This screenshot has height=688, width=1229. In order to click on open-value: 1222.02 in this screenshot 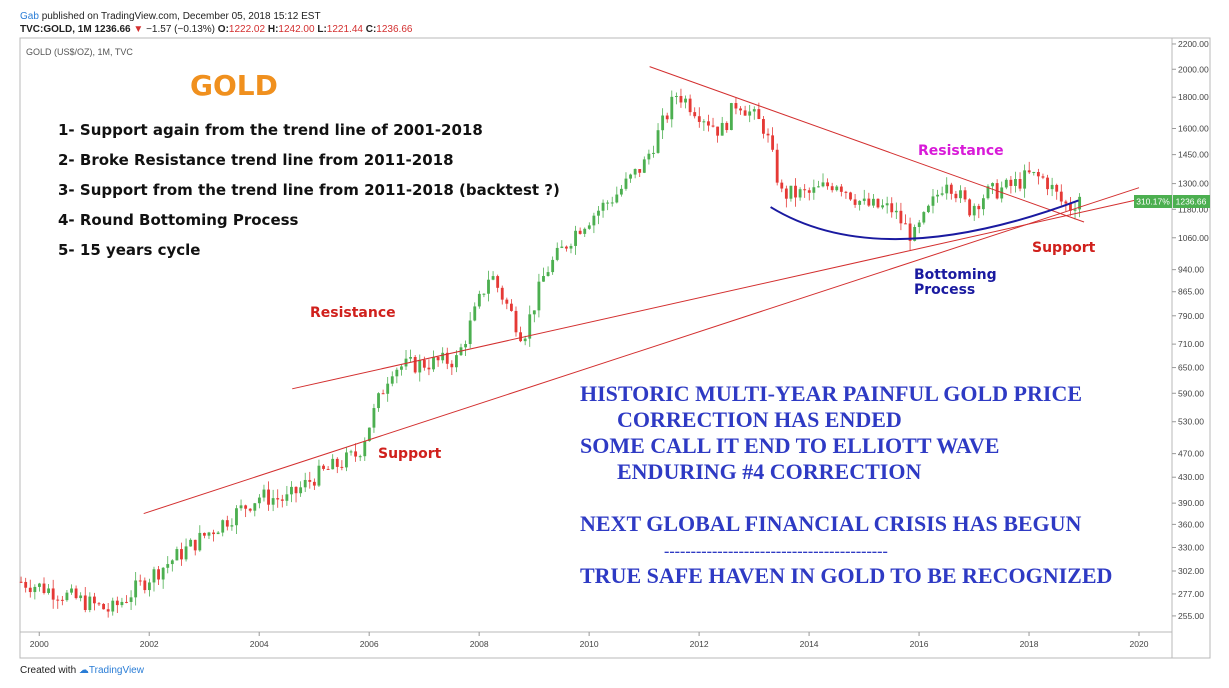, I will do `click(247, 29)`.